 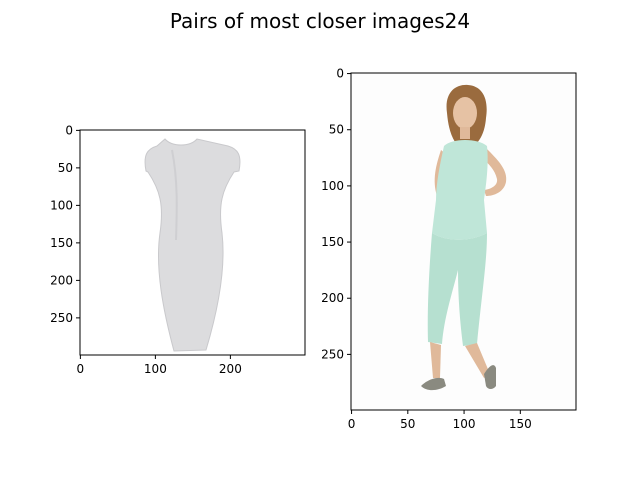 I want to click on x-tick-left-0: 0, so click(x=81, y=365).